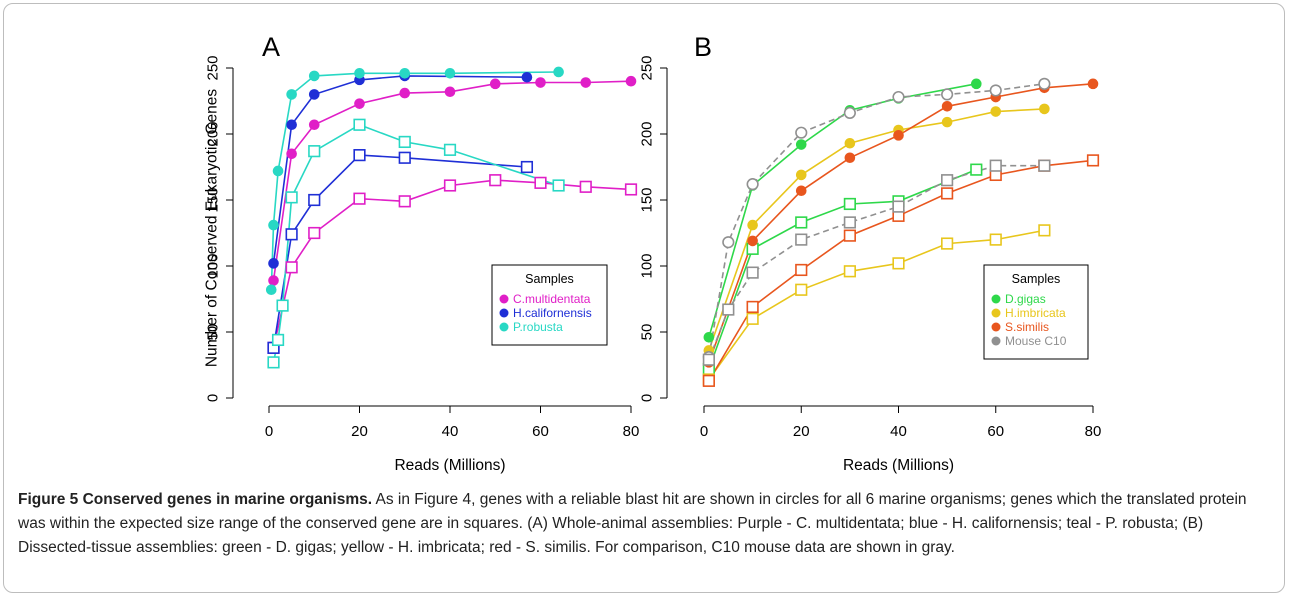 Image resolution: width=1290 pixels, height=598 pixels. I want to click on panel-b-y-tick-label: 200, so click(647, 133).